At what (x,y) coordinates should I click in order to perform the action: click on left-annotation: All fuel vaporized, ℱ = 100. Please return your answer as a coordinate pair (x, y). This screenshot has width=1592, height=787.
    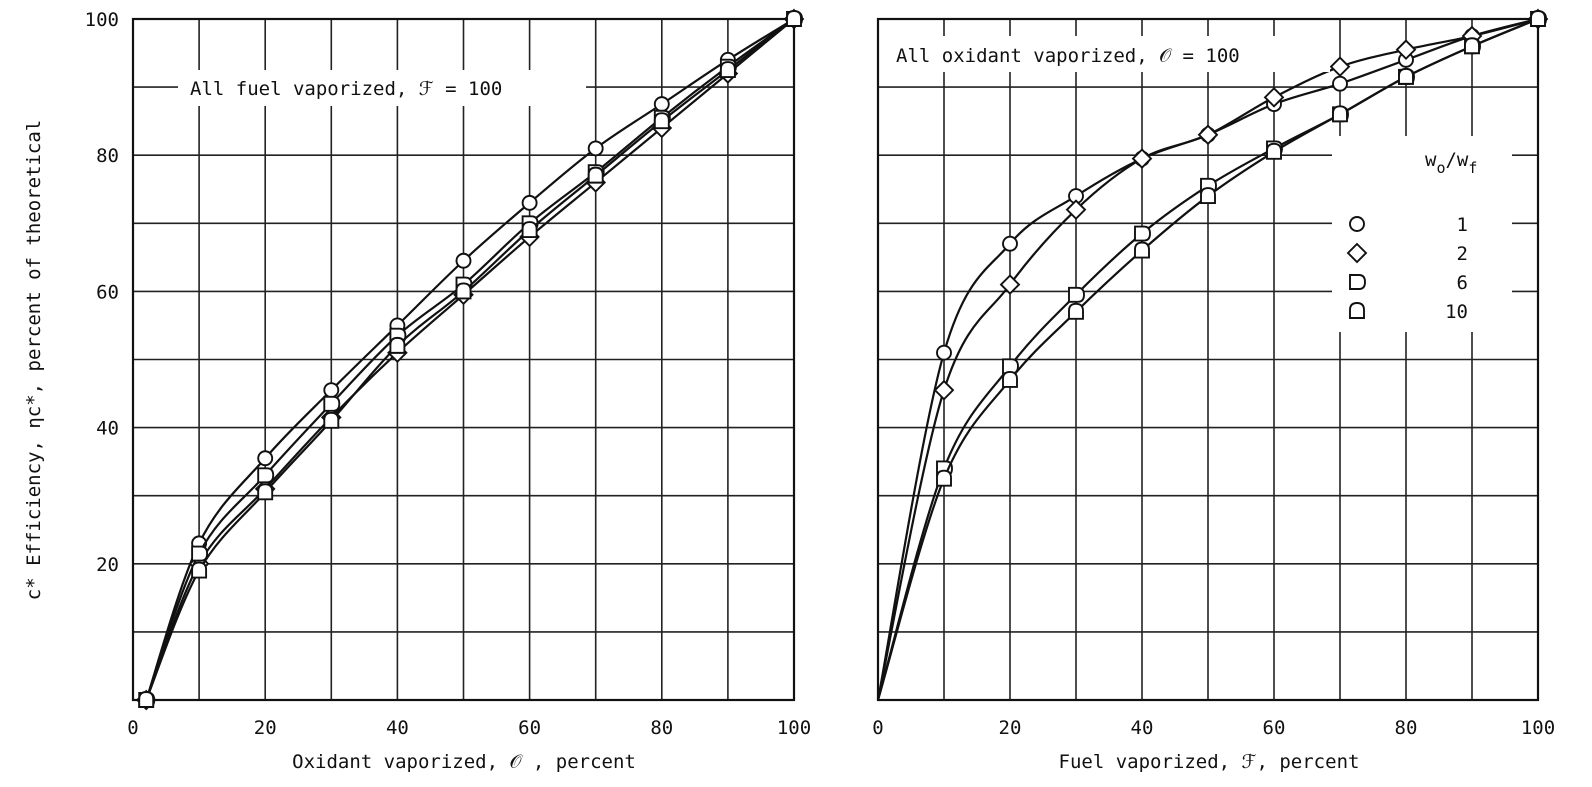
    Looking at the image, I should click on (346, 89).